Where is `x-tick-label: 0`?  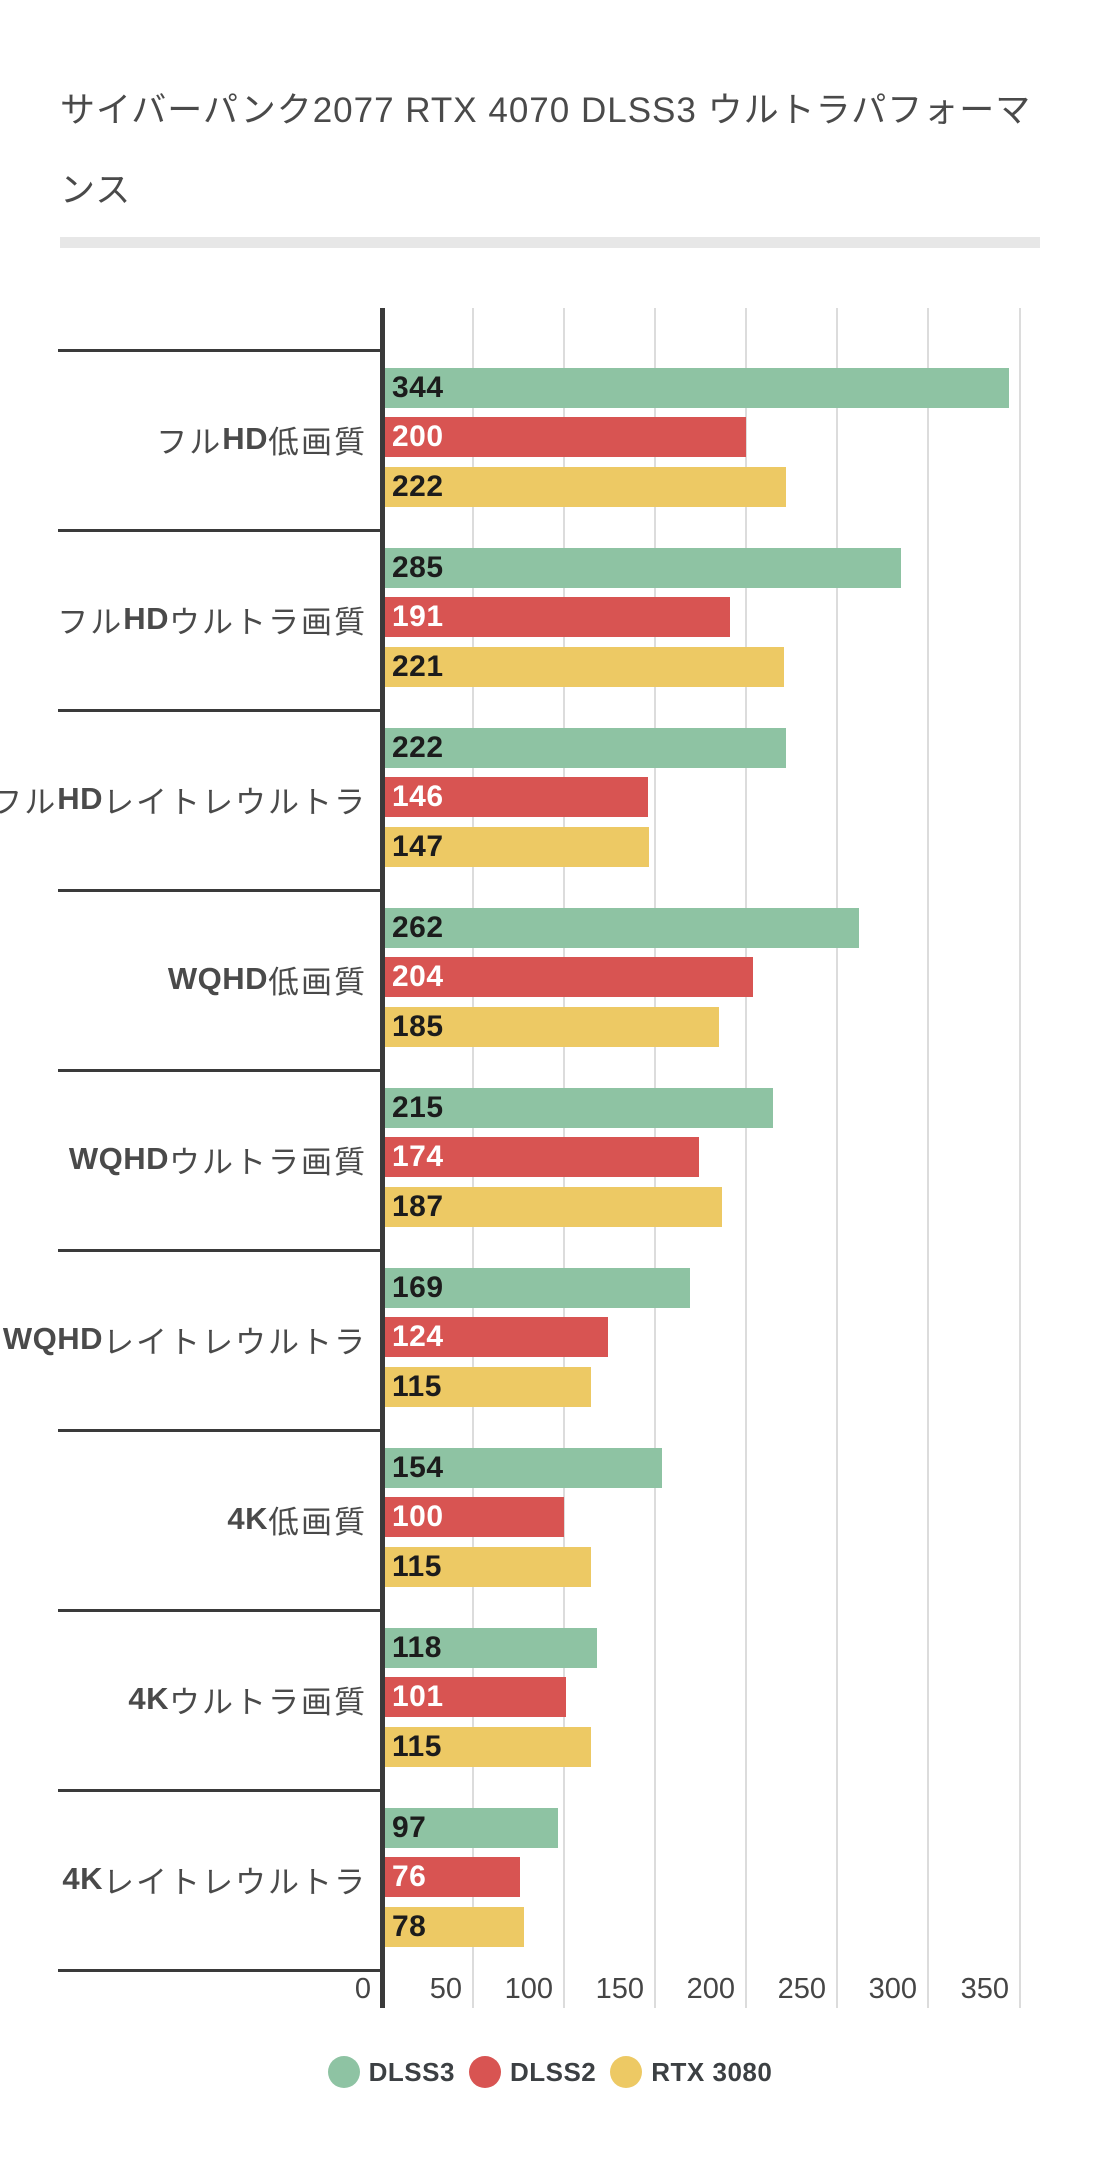
x-tick-label: 0 is located at coordinates (362, 1989).